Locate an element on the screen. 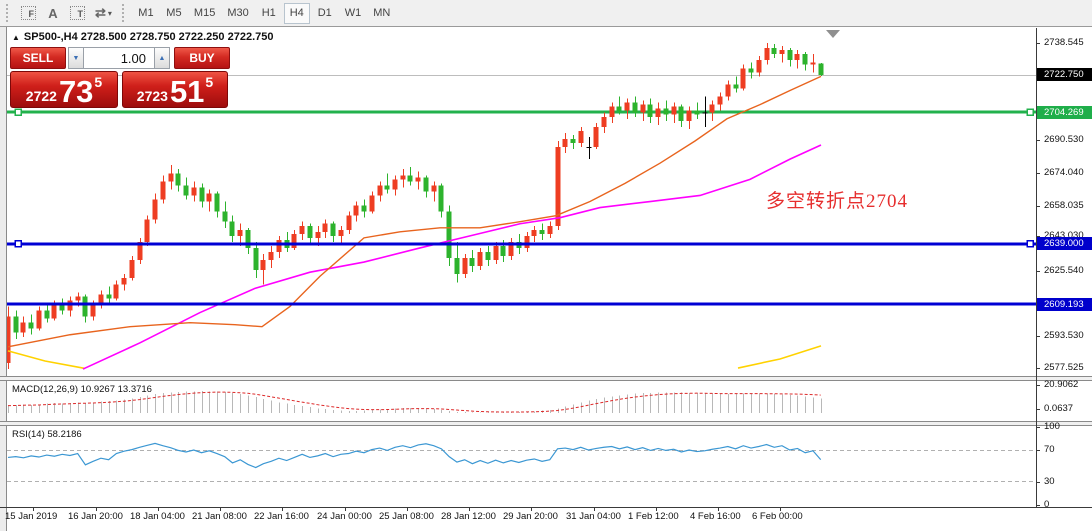 The width and height of the screenshot is (1092, 531). chart-text-annotation: 多空转折点2704 is located at coordinates (837, 201).